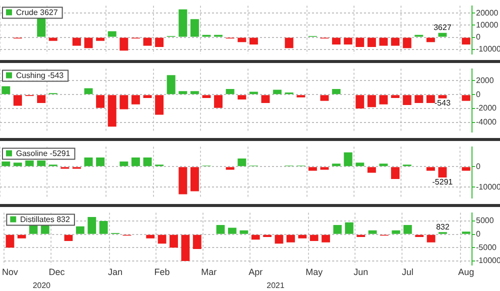  Describe the element at coordinates (487, 247) in the screenshot. I see `y-tick-label: -5000` at that location.